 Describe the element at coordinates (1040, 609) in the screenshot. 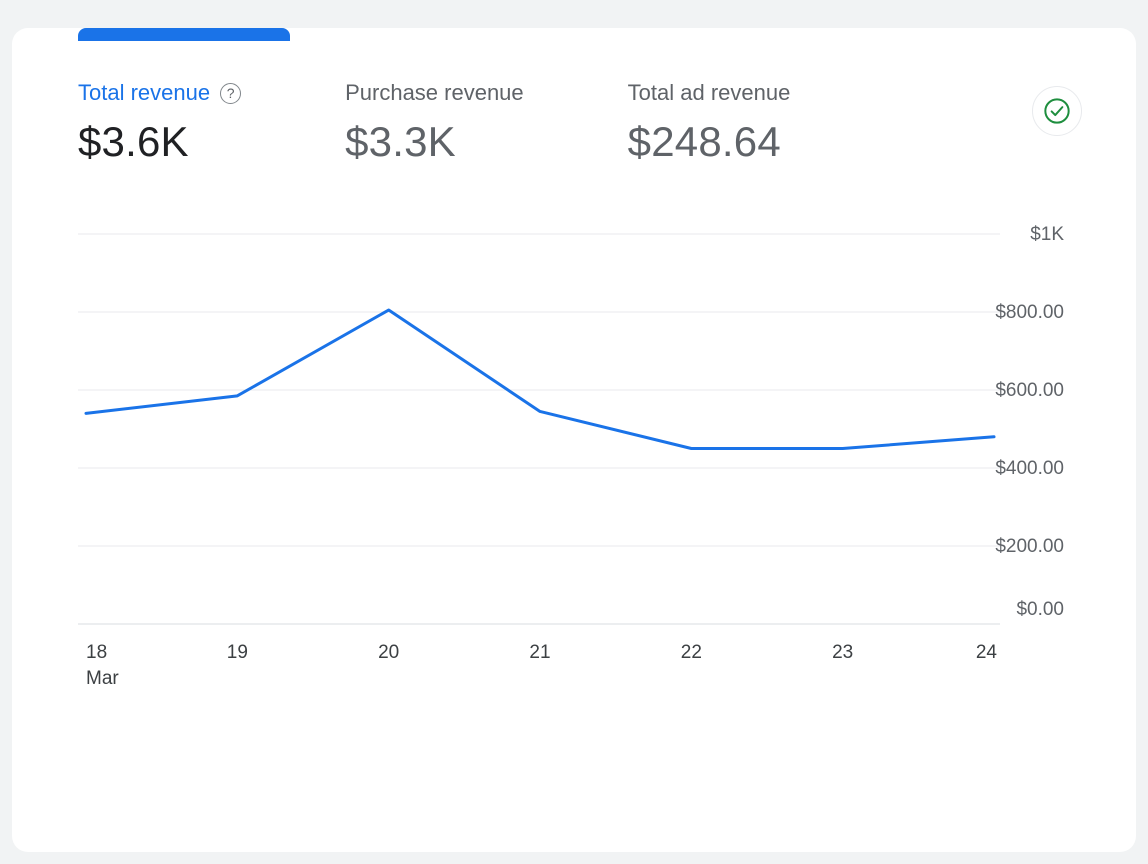

I see `svg-text: $0.00` at that location.